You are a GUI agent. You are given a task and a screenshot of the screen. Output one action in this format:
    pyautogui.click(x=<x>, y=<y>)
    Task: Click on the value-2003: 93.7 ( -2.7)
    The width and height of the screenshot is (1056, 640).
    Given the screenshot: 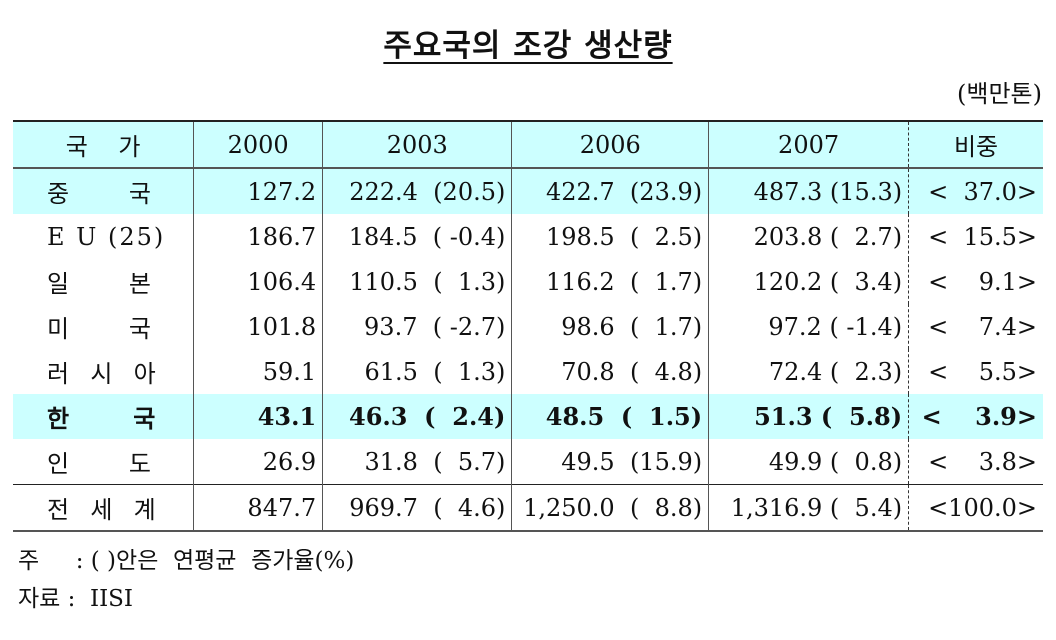 What is the action you would take?
    pyautogui.click(x=417, y=326)
    